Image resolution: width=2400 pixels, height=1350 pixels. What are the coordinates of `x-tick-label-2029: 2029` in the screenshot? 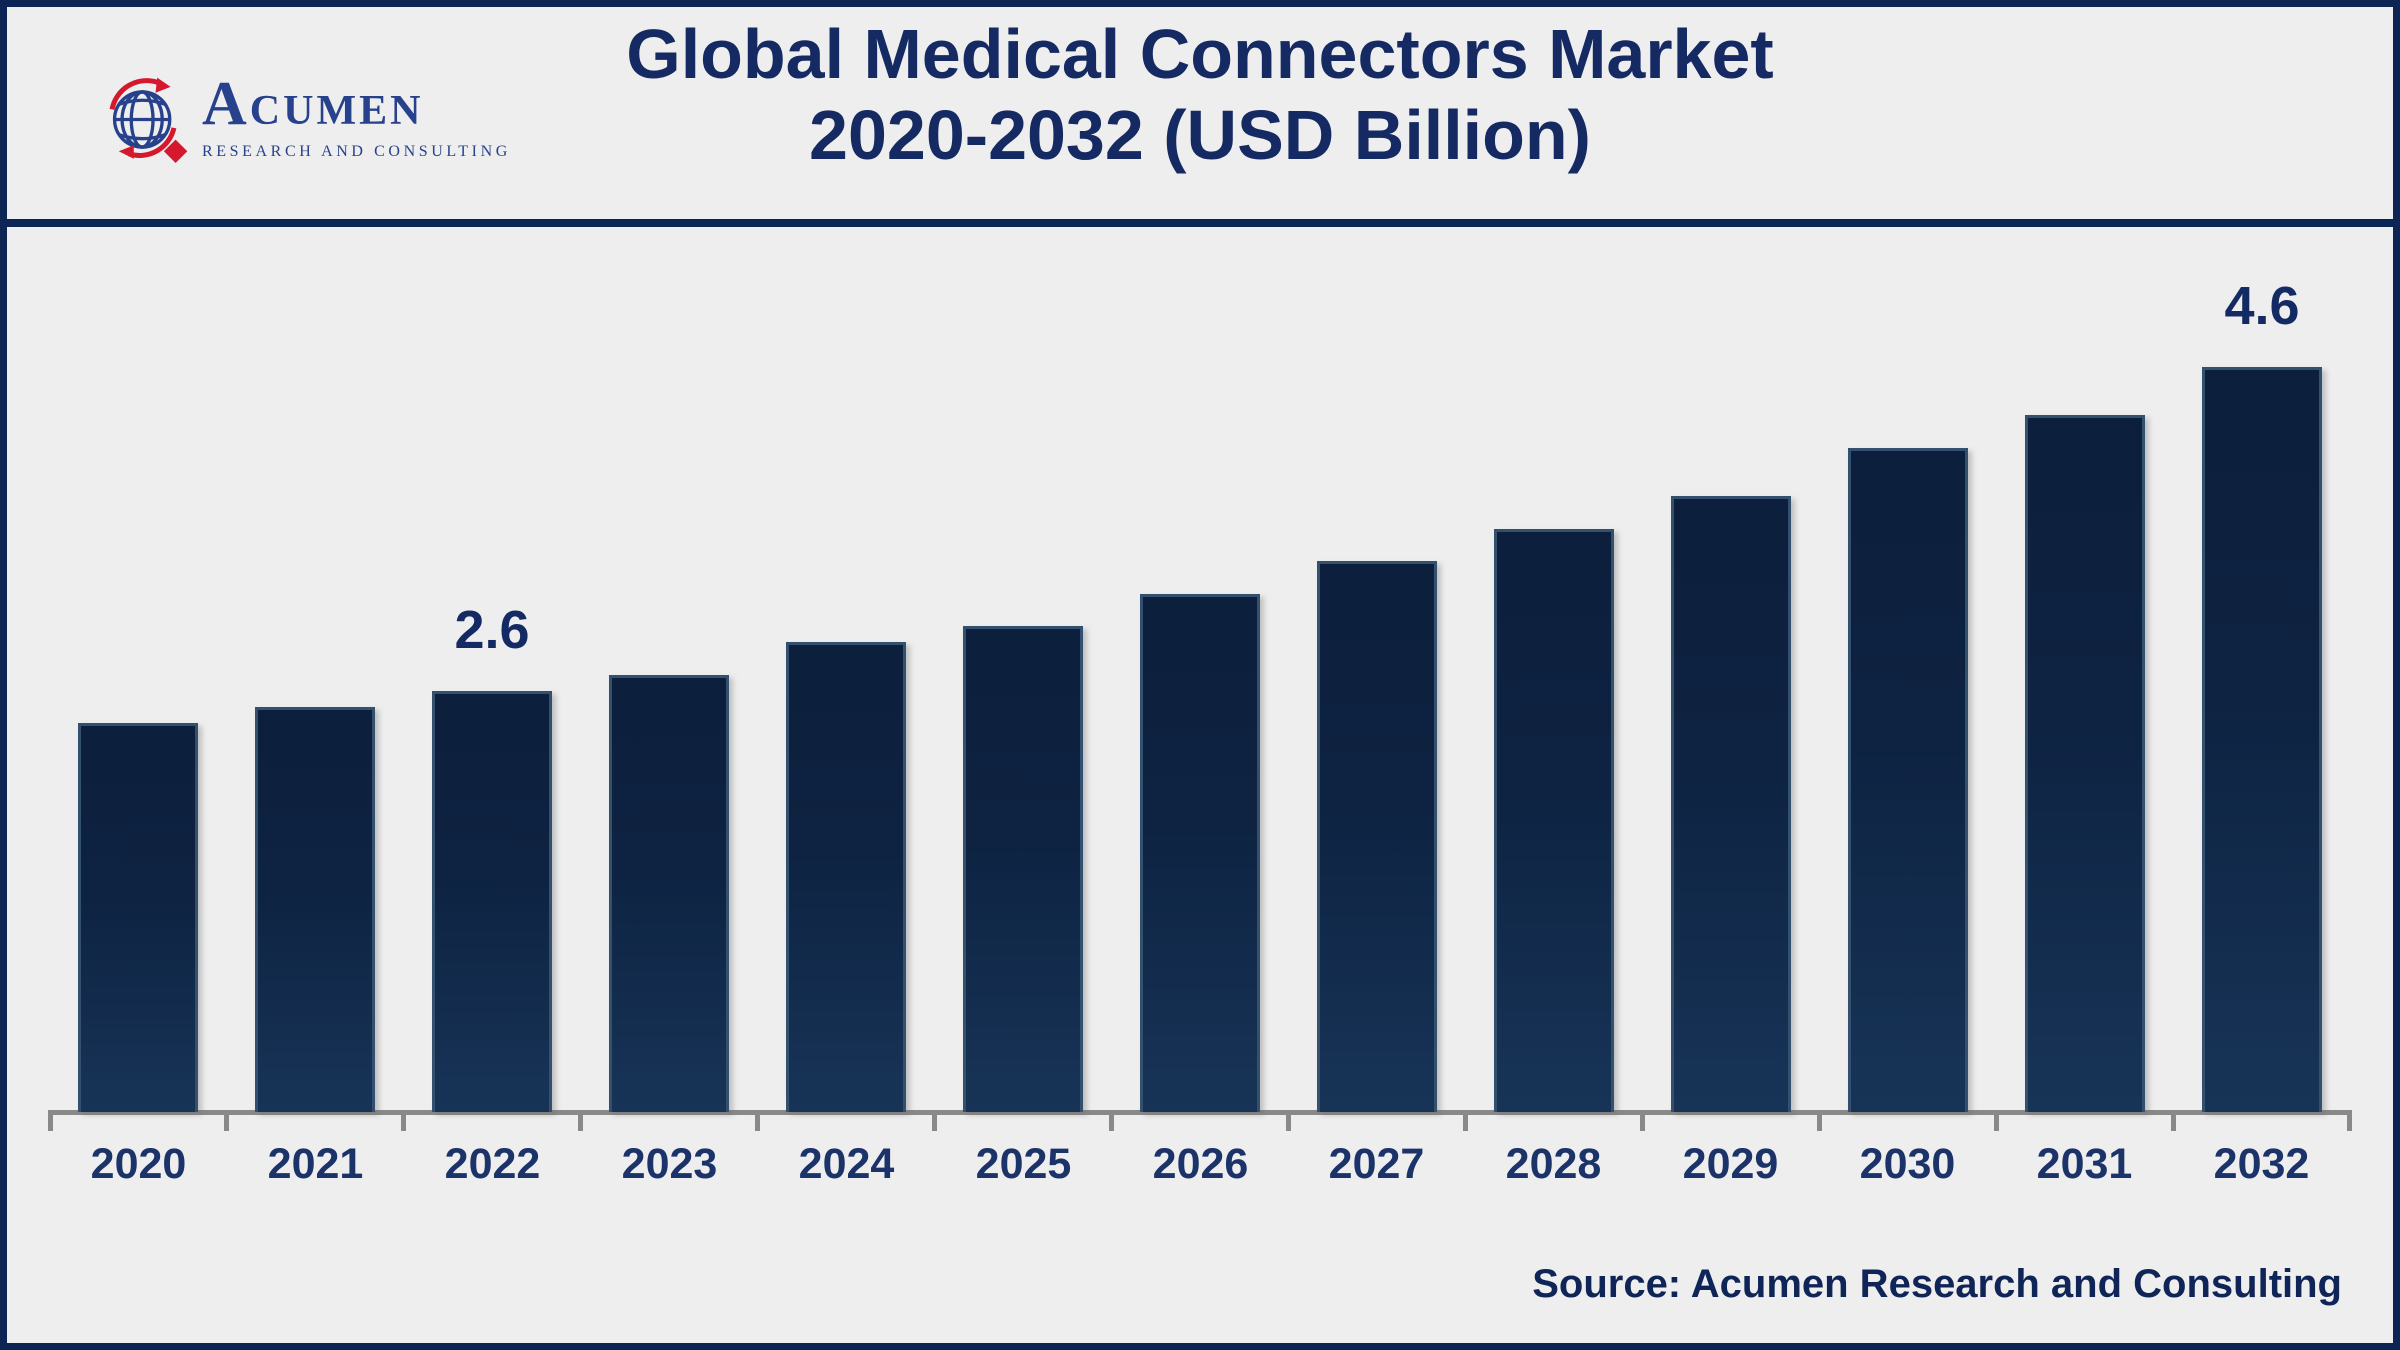 It's located at (1730, 1164).